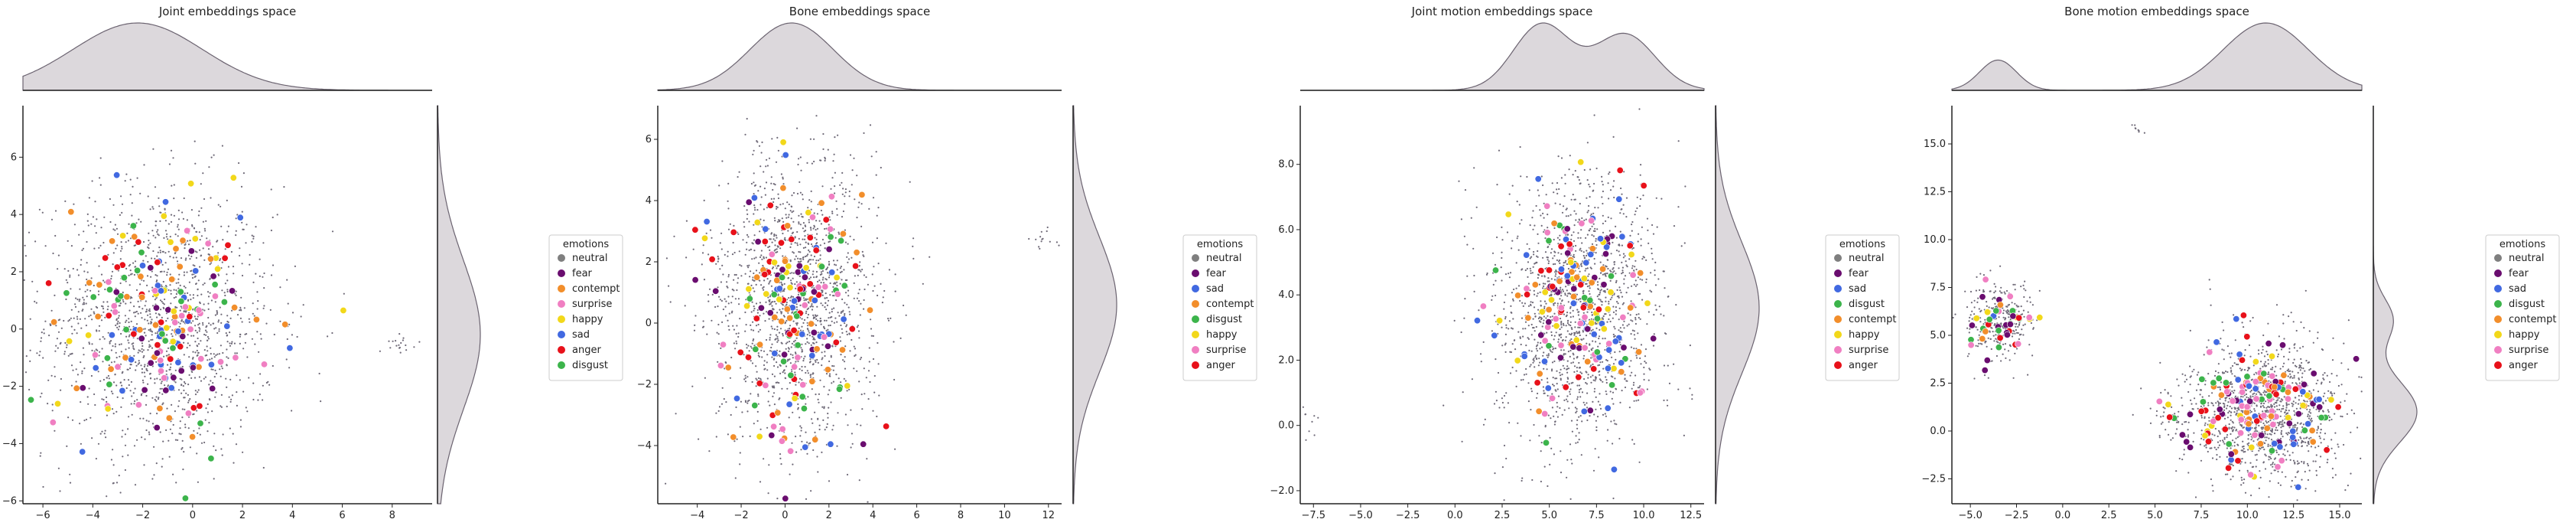 This screenshot has height=529, width=2576. What do you see at coordinates (193, 515) in the screenshot?
I see `x-tick-label: 0` at bounding box center [193, 515].